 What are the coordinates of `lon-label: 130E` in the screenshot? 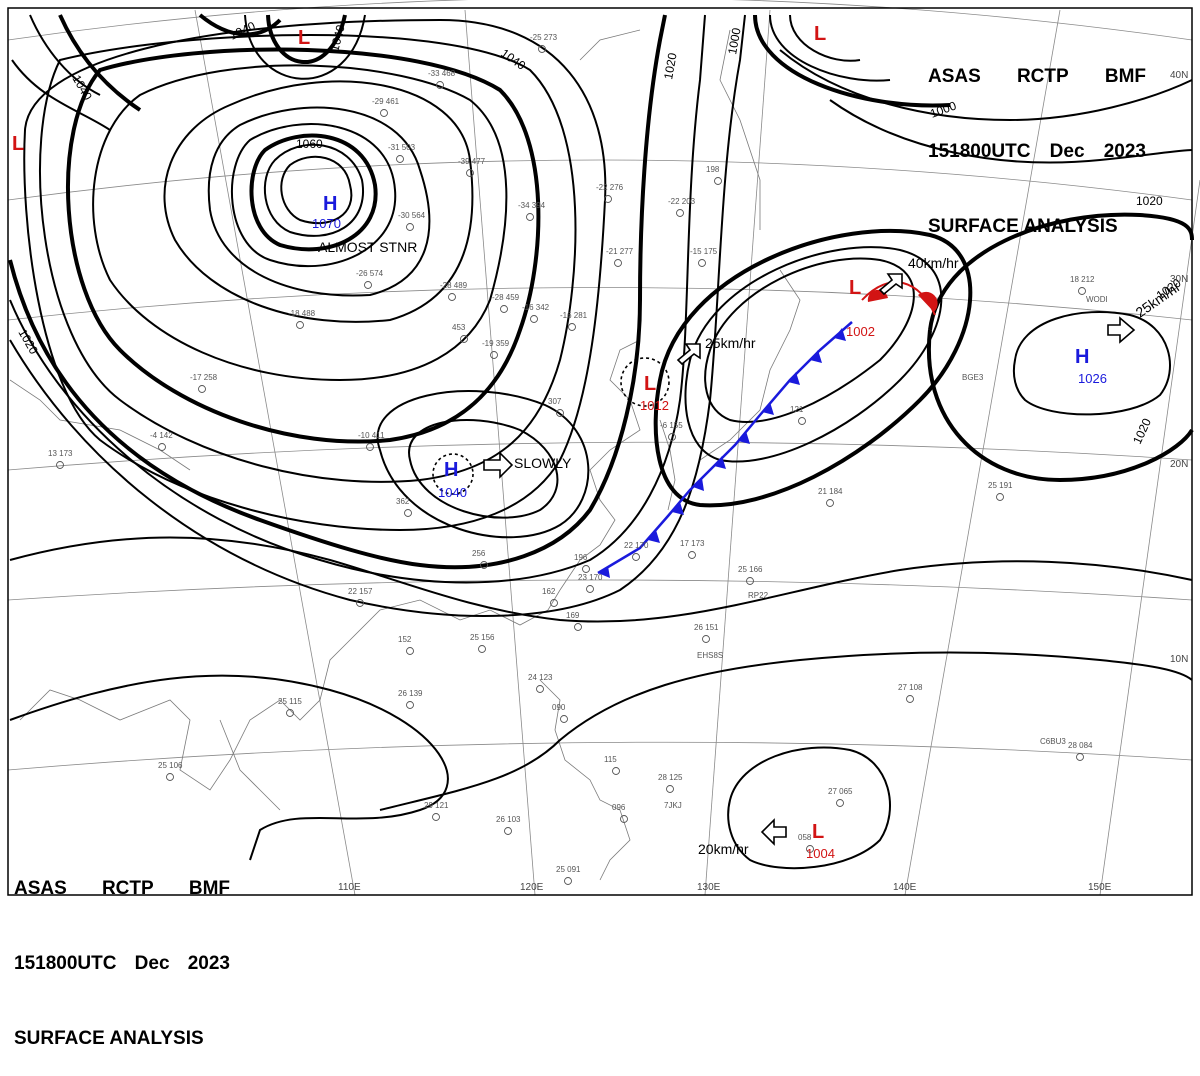 It's located at (709, 887).